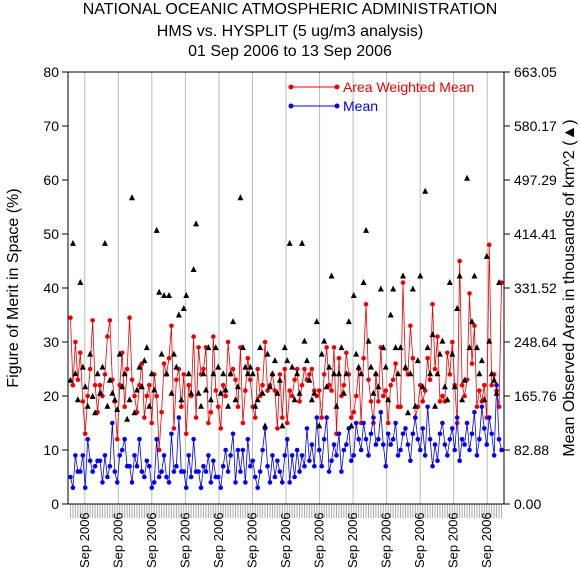 This screenshot has width=580, height=573. What do you see at coordinates (51, 234) in the screenshot?
I see `y-tick-label: 50` at bounding box center [51, 234].